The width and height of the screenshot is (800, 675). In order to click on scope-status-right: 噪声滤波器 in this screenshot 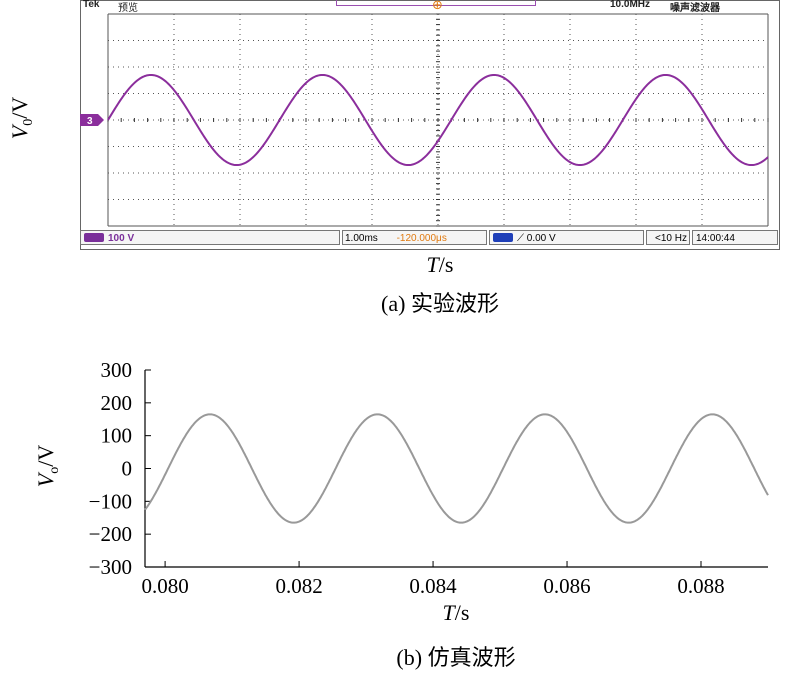, I will do `click(695, 8)`.